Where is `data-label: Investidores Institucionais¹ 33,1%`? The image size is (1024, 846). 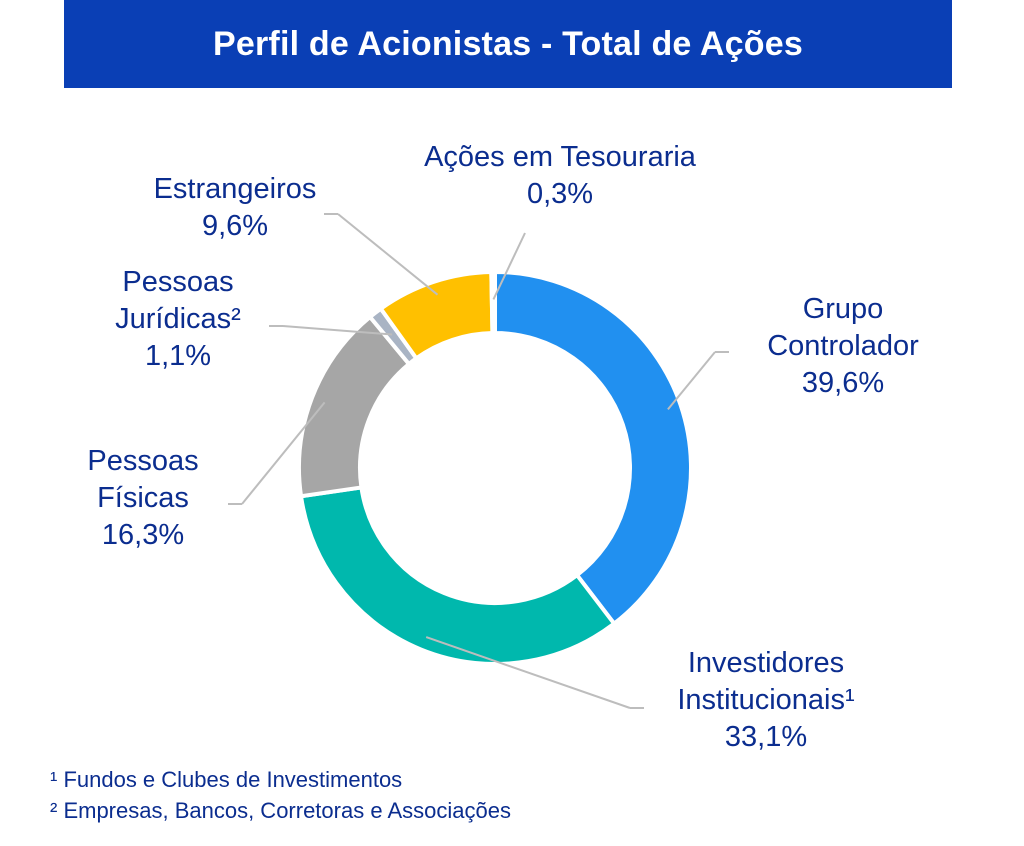
data-label: Investidores Institucionais¹ 33,1% is located at coordinates (766, 700).